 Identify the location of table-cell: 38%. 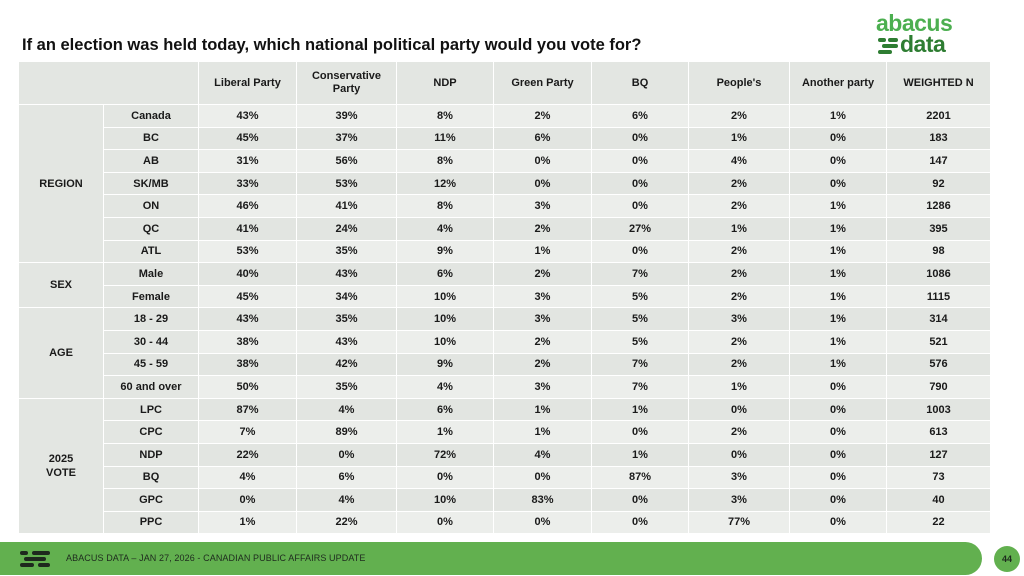
(247, 341).